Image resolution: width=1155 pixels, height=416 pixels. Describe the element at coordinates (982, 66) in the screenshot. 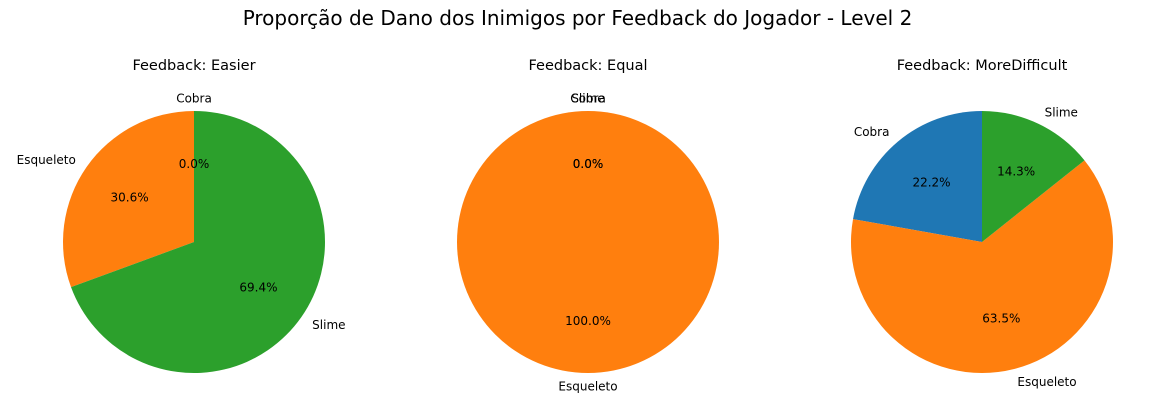

I see `pie-title: Feedback: MoreDifficult` at that location.